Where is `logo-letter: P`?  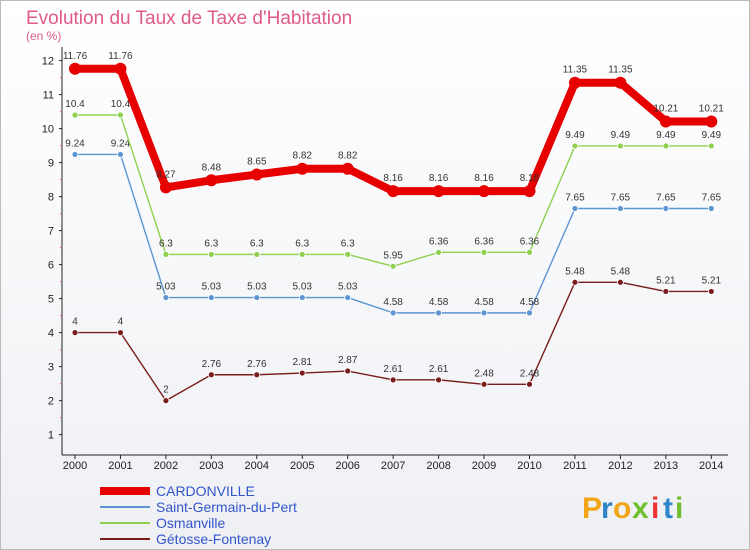
logo-letter: P is located at coordinates (592, 508).